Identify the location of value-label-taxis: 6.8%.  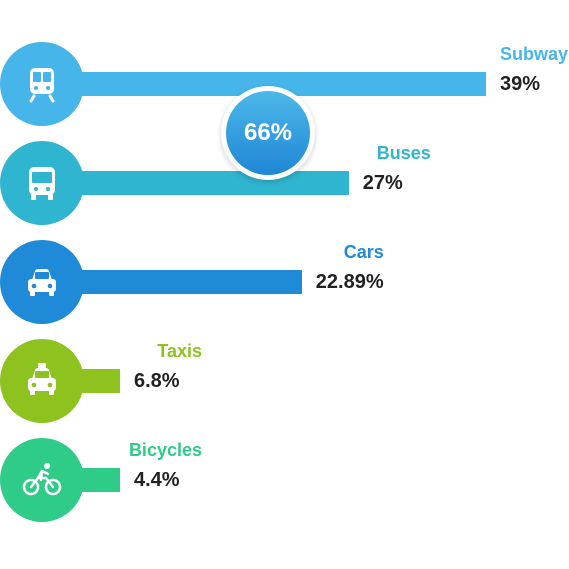
(157, 381).